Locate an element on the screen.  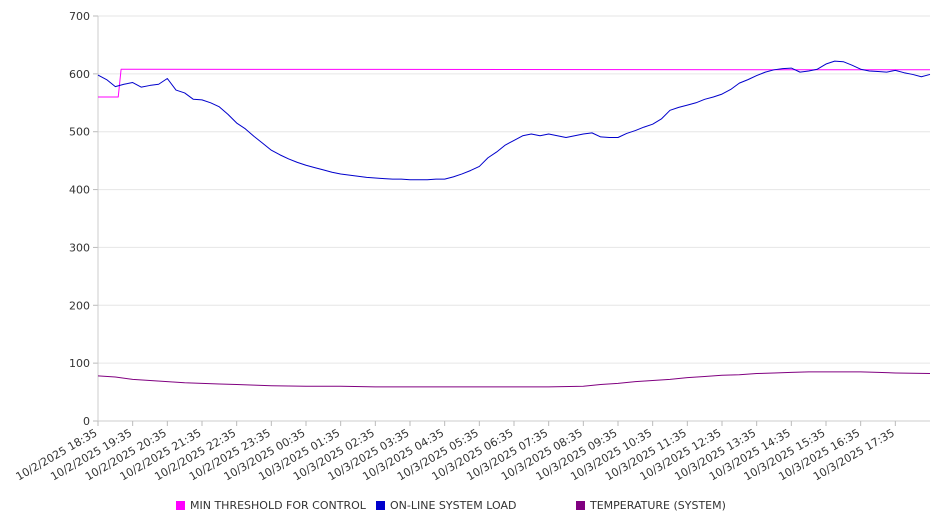
y-tick-label-6: 600 is located at coordinates (79, 74).